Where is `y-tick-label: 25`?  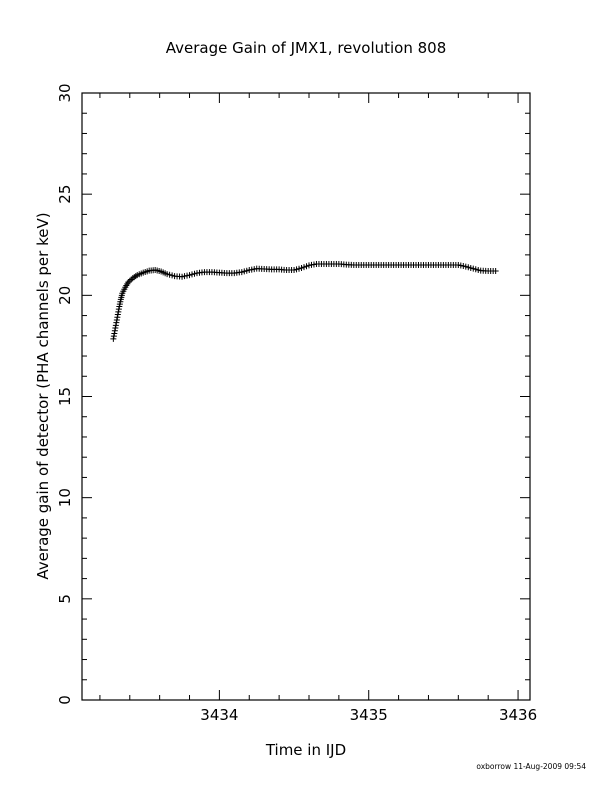 y-tick-label: 25 is located at coordinates (65, 194).